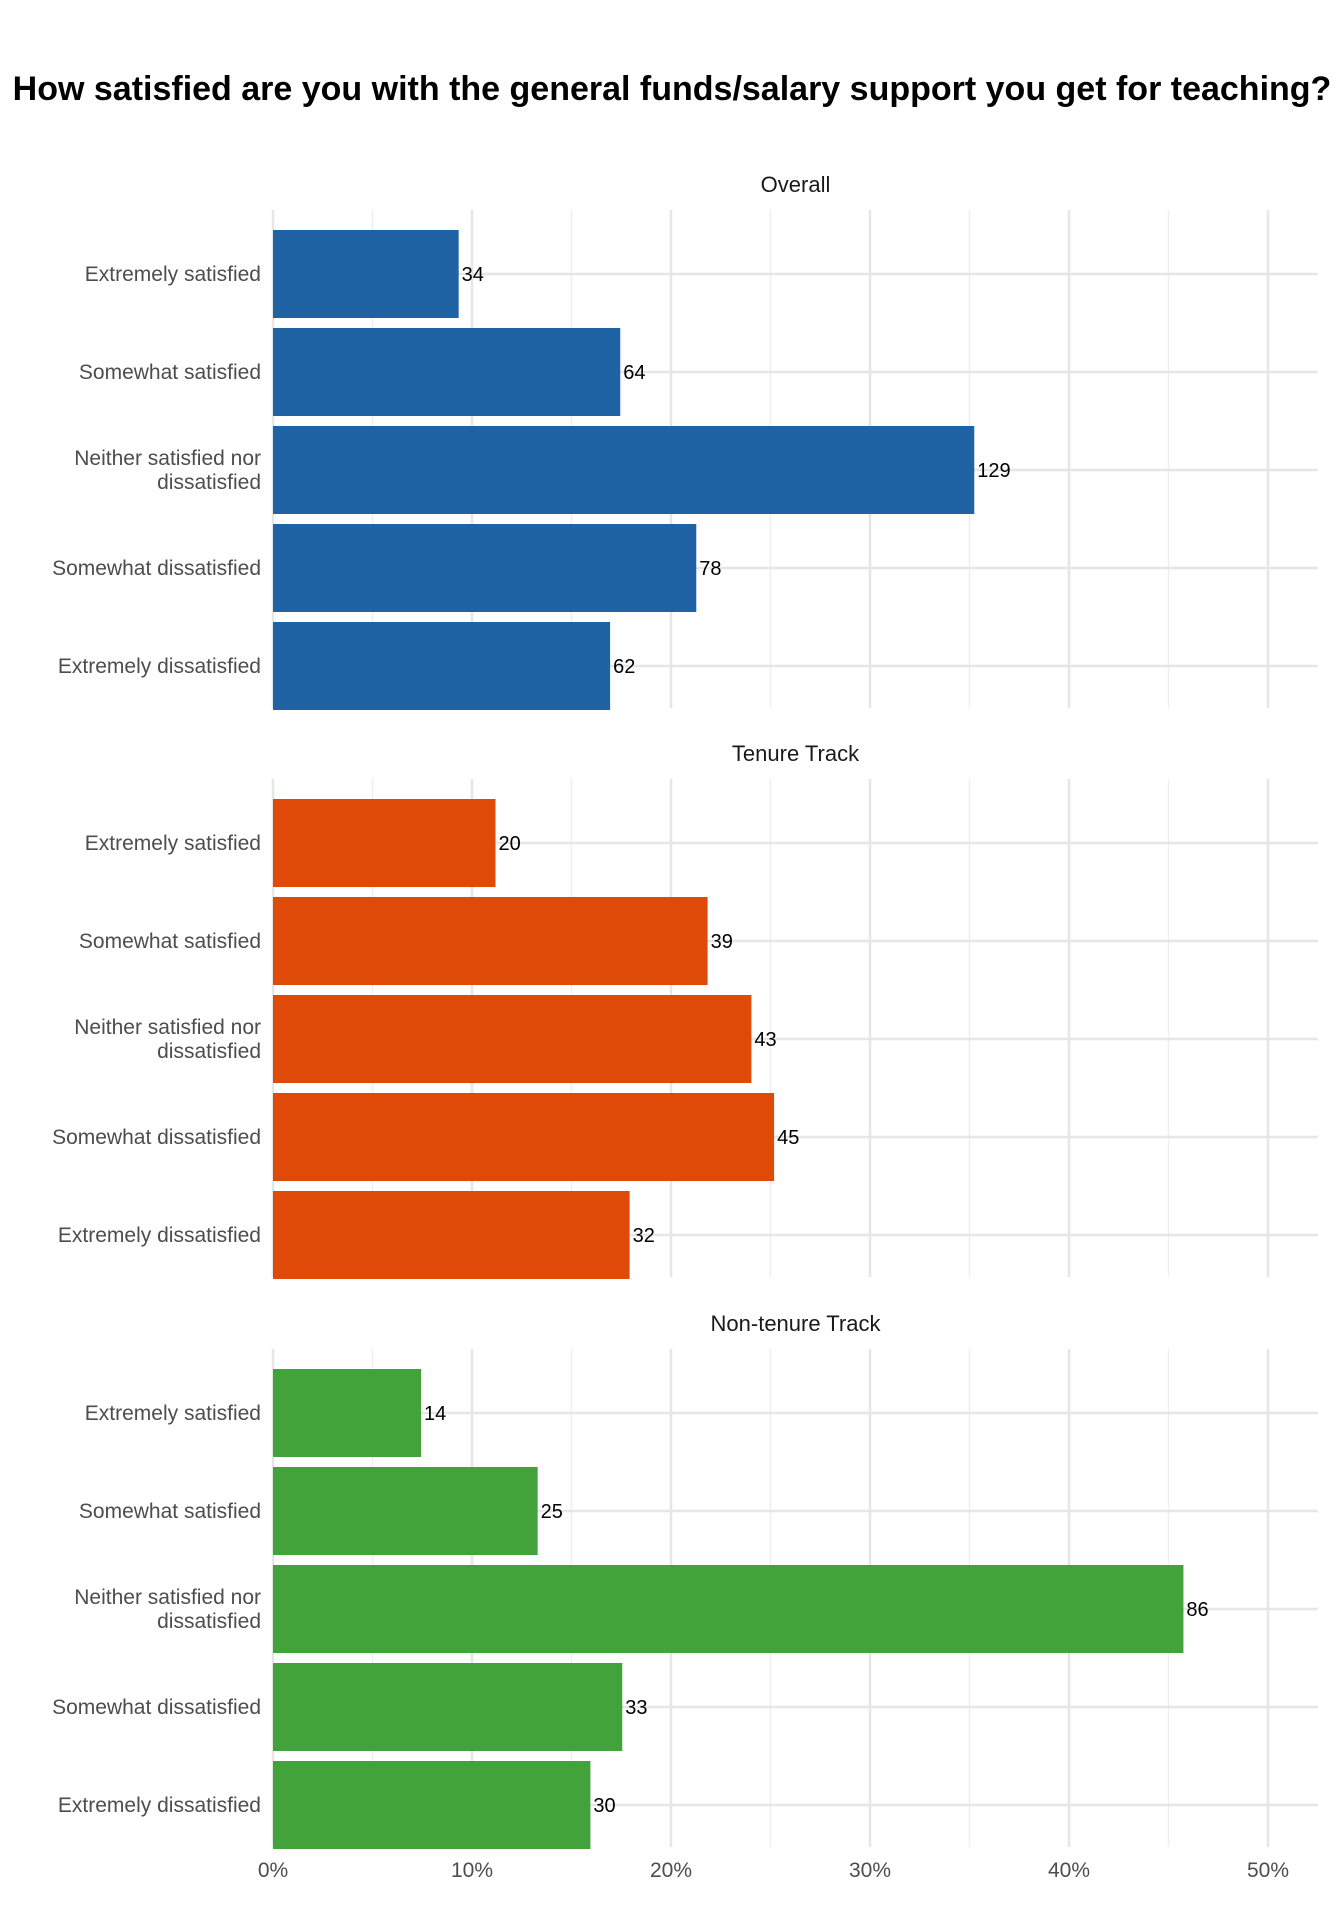  Describe the element at coordinates (636, 1708) in the screenshot. I see `value-label: 33` at that location.